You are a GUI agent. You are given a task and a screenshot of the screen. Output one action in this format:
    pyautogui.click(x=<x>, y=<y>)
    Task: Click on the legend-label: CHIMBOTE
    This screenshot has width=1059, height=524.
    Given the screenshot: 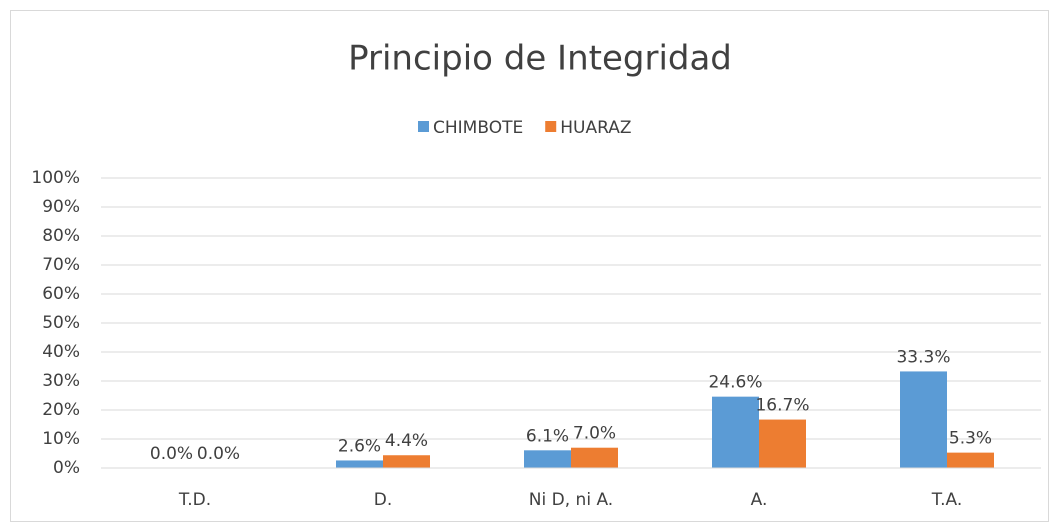 What is the action you would take?
    pyautogui.click(x=478, y=128)
    